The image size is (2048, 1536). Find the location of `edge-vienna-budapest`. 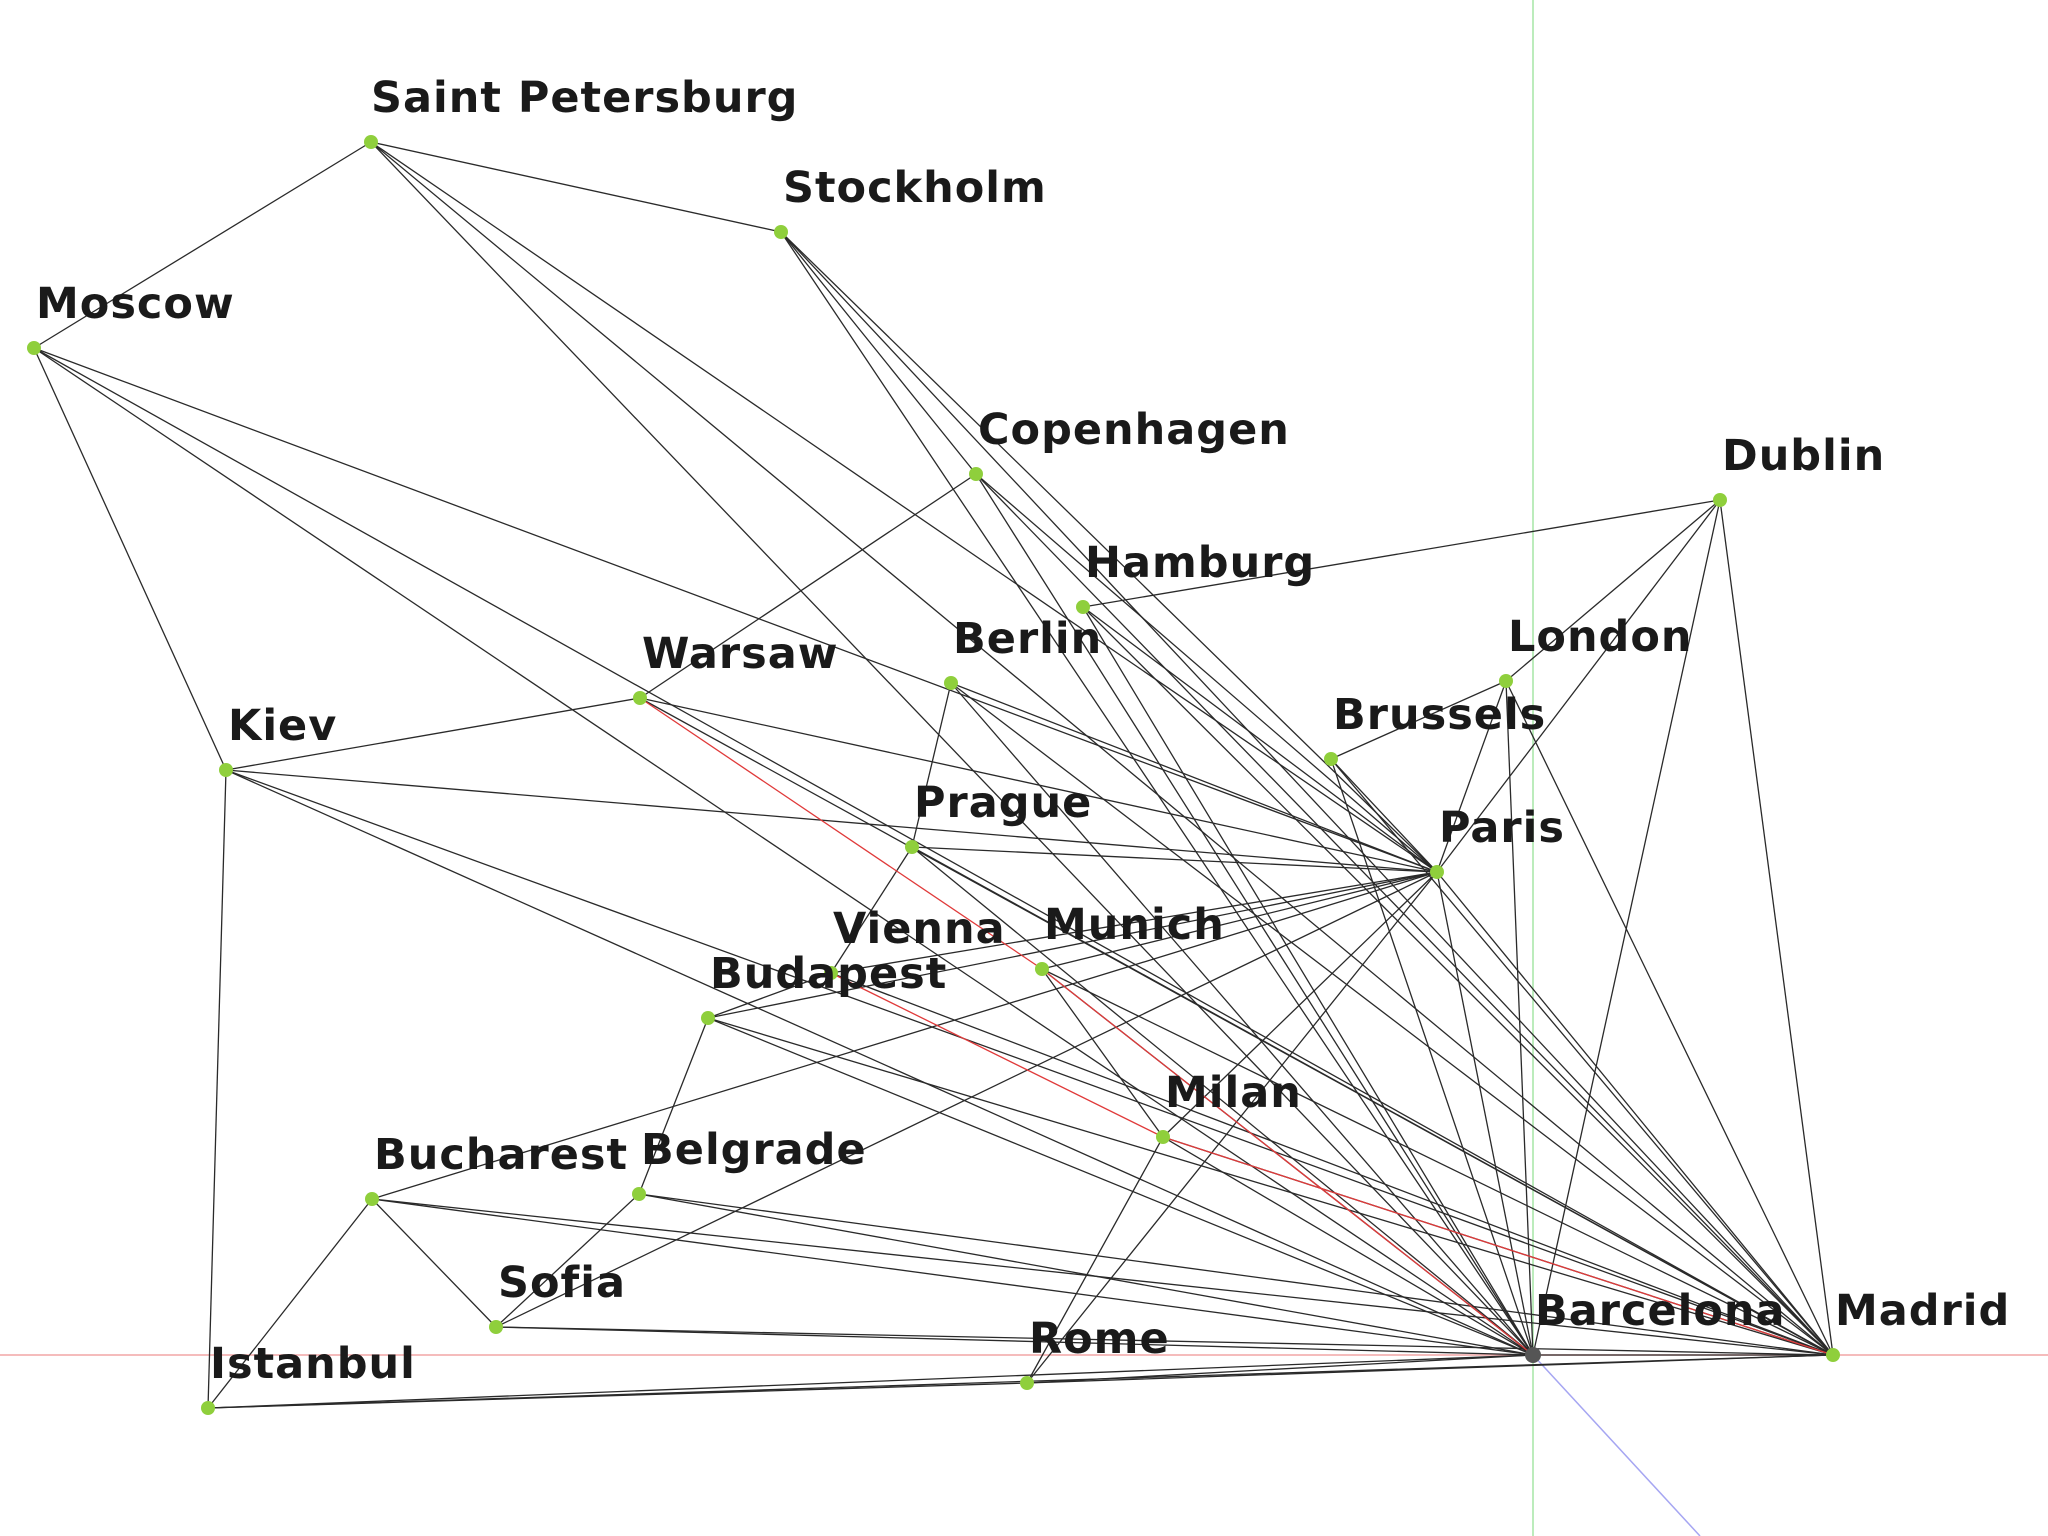

edge-vienna-budapest is located at coordinates (769, 995).